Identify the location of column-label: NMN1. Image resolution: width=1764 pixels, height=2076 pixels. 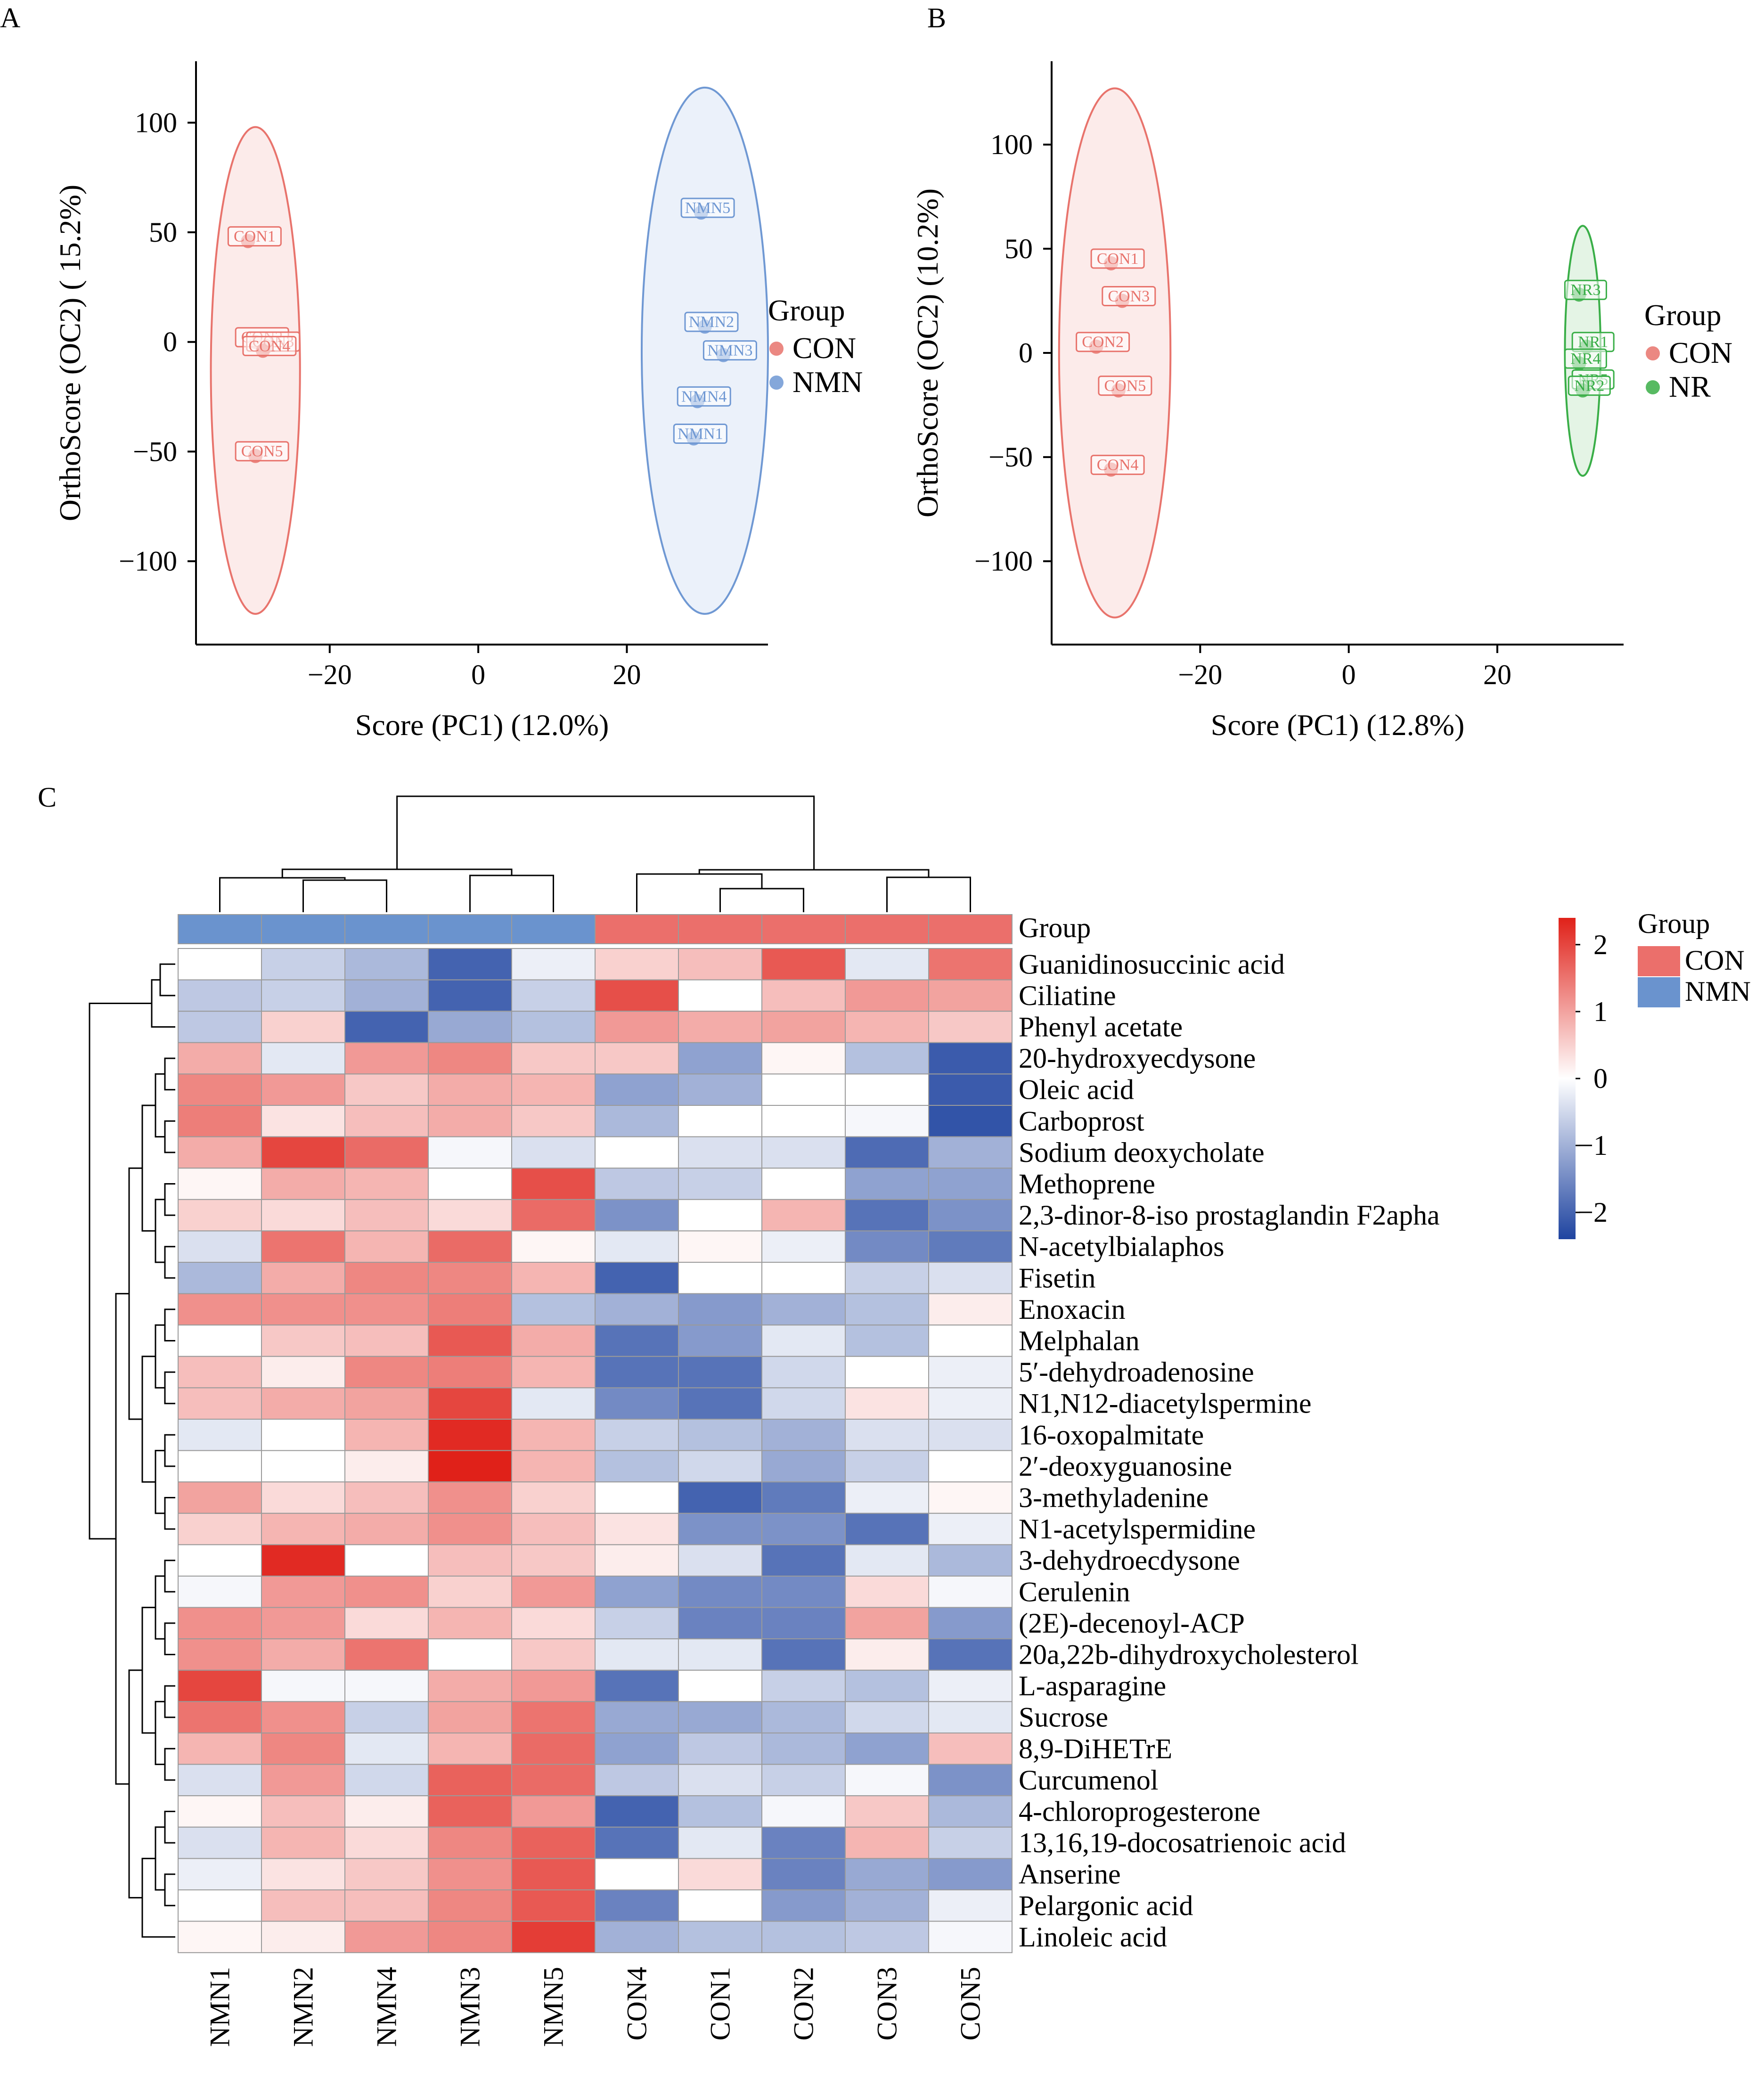
(220, 2007).